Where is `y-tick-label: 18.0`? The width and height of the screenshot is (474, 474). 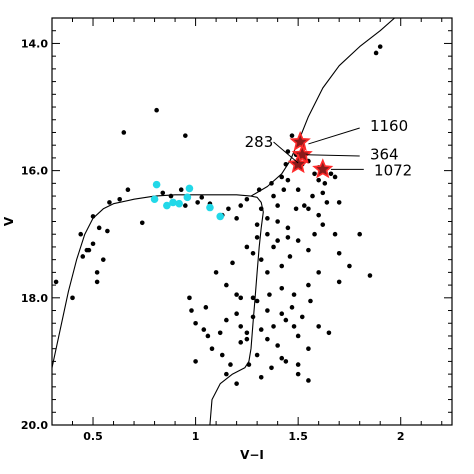
y-tick-label: 18.0 is located at coordinates (34, 298).